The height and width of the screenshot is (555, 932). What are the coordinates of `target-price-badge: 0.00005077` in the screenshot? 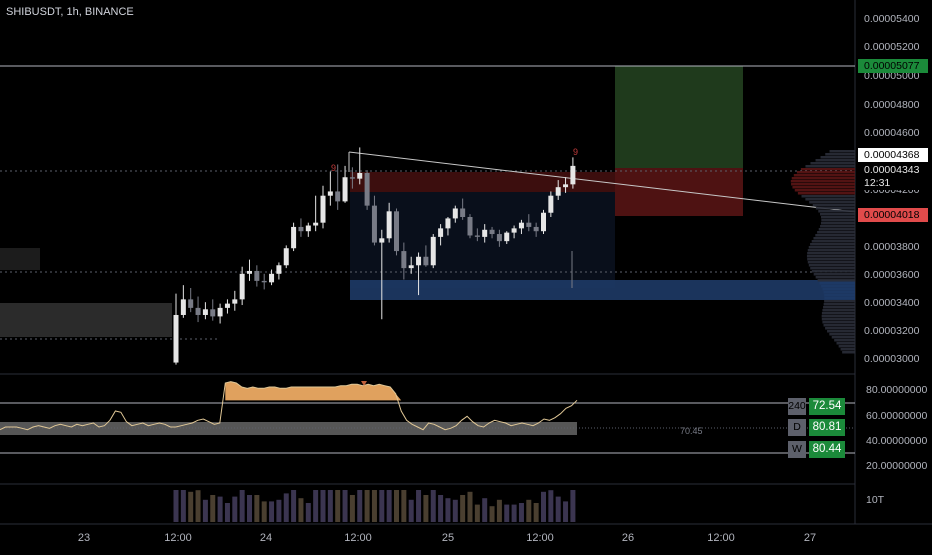 It's located at (893, 66).